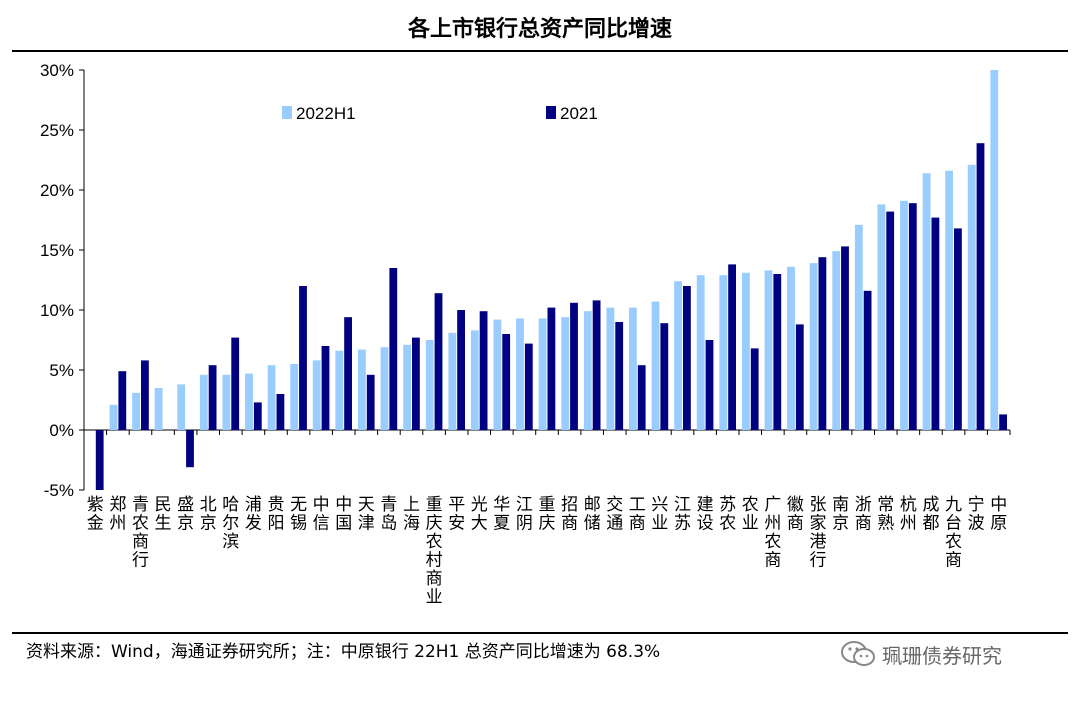 The image size is (1080, 704). I want to click on legend-swatch-2021, so click(551, 112).